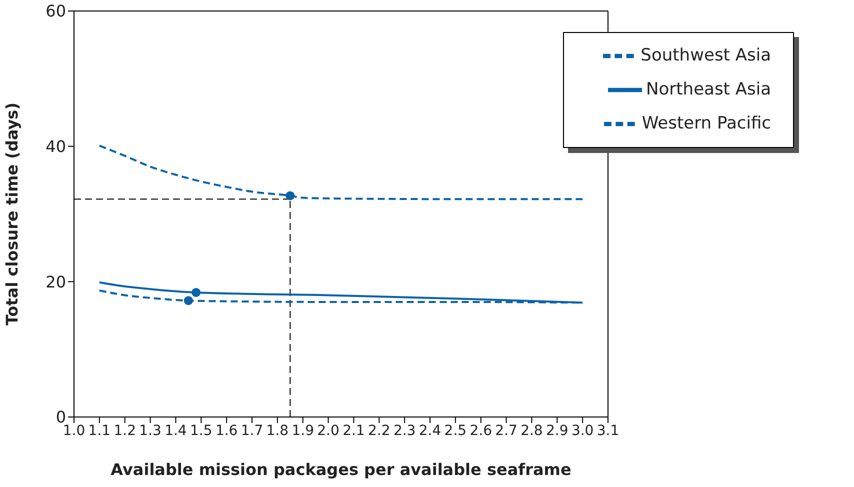  Describe the element at coordinates (404, 430) in the screenshot. I see `x-tick-label: 2.3` at that location.